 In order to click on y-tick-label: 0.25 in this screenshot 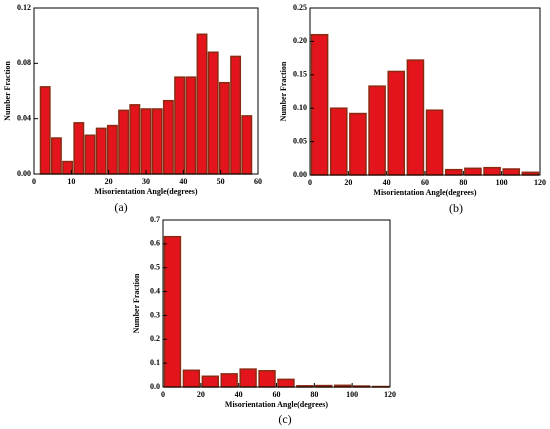, I will do `click(300, 7)`.